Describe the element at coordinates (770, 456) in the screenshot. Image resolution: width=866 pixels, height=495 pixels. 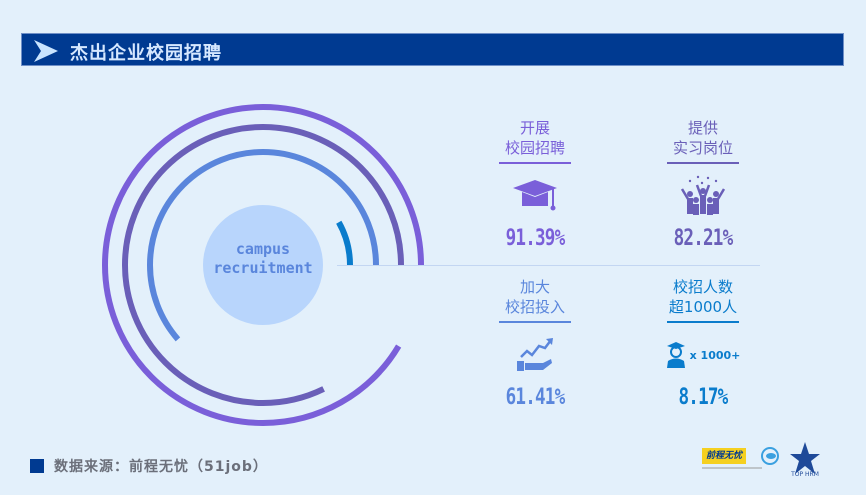
I see `circle-logo` at that location.